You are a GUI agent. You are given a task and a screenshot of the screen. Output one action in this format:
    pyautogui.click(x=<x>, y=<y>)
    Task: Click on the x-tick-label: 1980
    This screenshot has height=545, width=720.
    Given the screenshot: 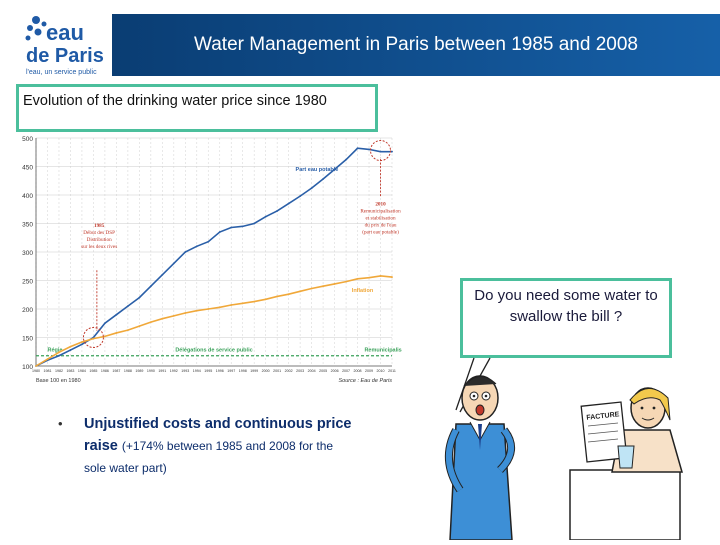 What is the action you would take?
    pyautogui.click(x=36, y=371)
    